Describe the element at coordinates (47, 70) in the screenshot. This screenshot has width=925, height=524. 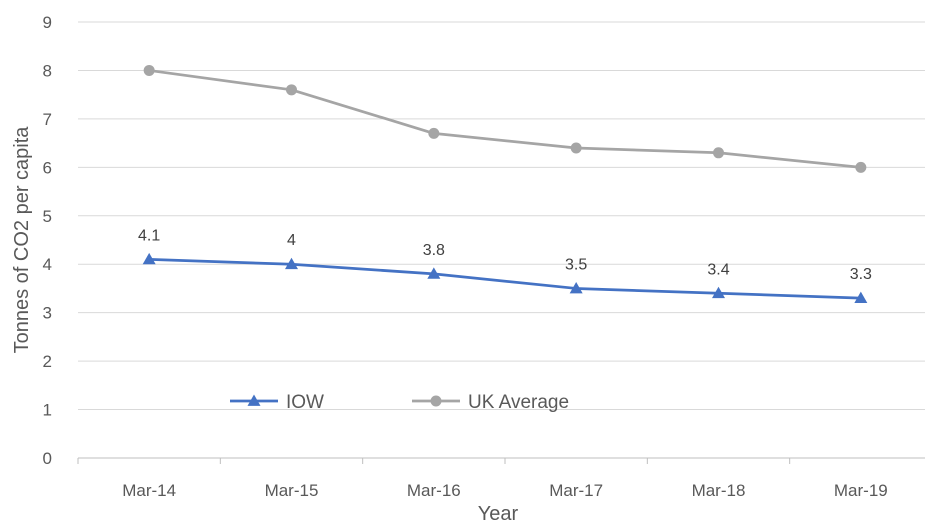
I see `y-tick-label: 8` at that location.